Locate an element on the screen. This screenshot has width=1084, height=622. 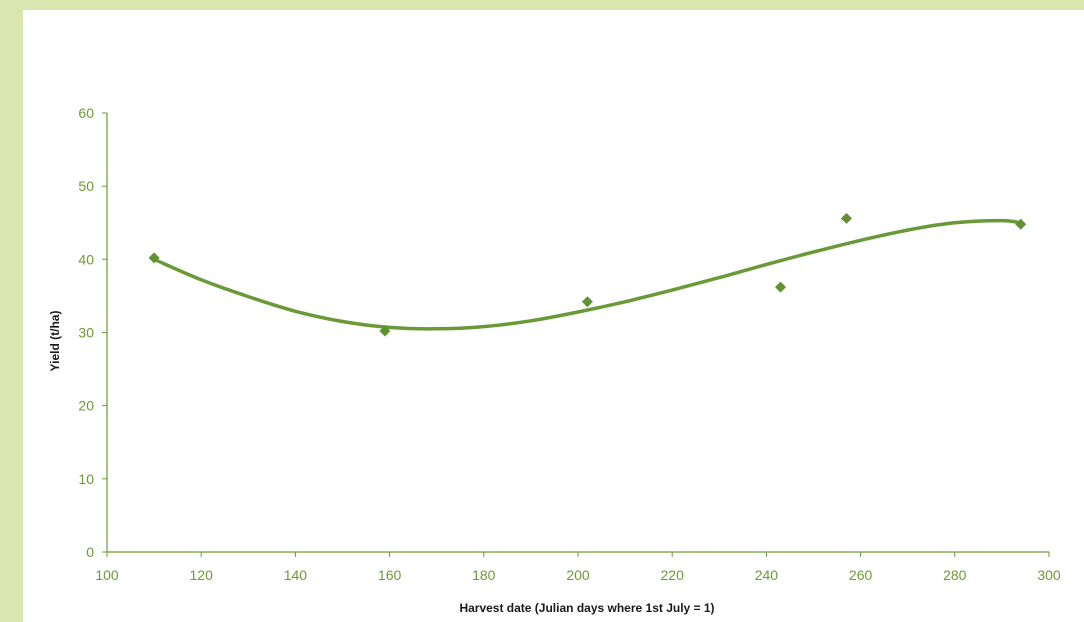
y-axis-title: Yield (t/ha) is located at coordinates (55, 341).